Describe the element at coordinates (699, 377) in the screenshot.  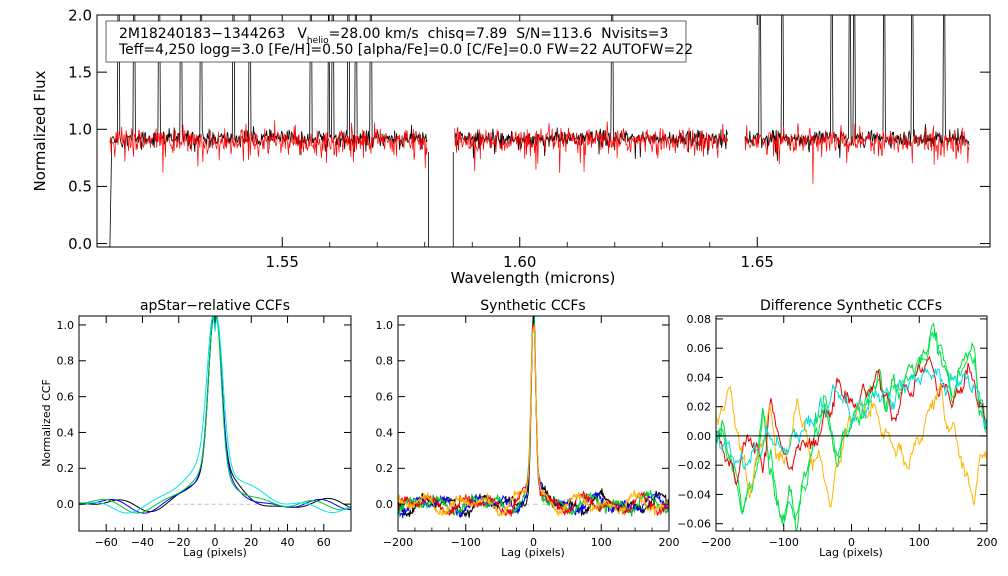
I see `difference-ytick-label: 0.04` at that location.